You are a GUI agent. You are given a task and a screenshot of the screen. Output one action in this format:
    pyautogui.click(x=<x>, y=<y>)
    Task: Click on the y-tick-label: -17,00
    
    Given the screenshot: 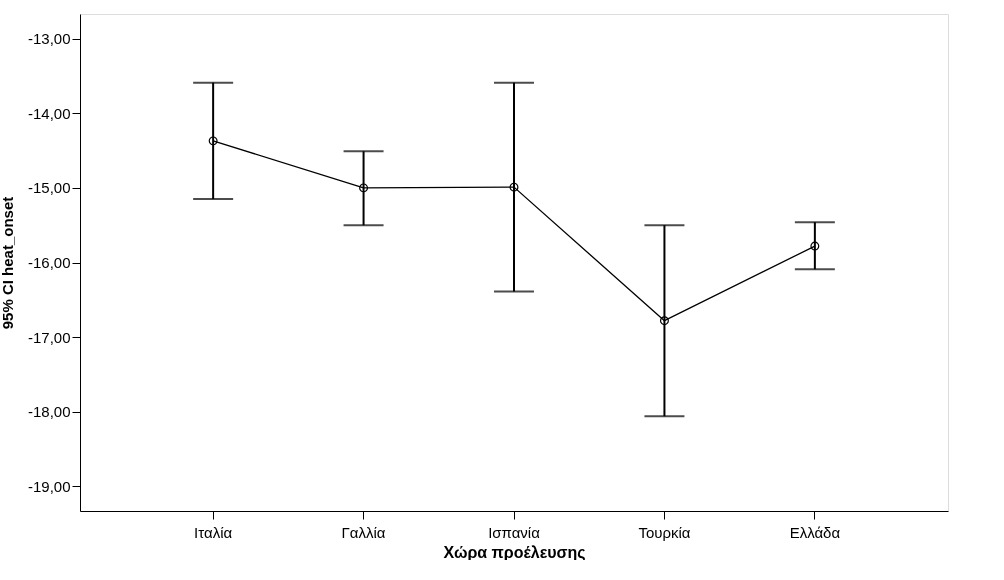 What is the action you would take?
    pyautogui.click(x=49, y=337)
    